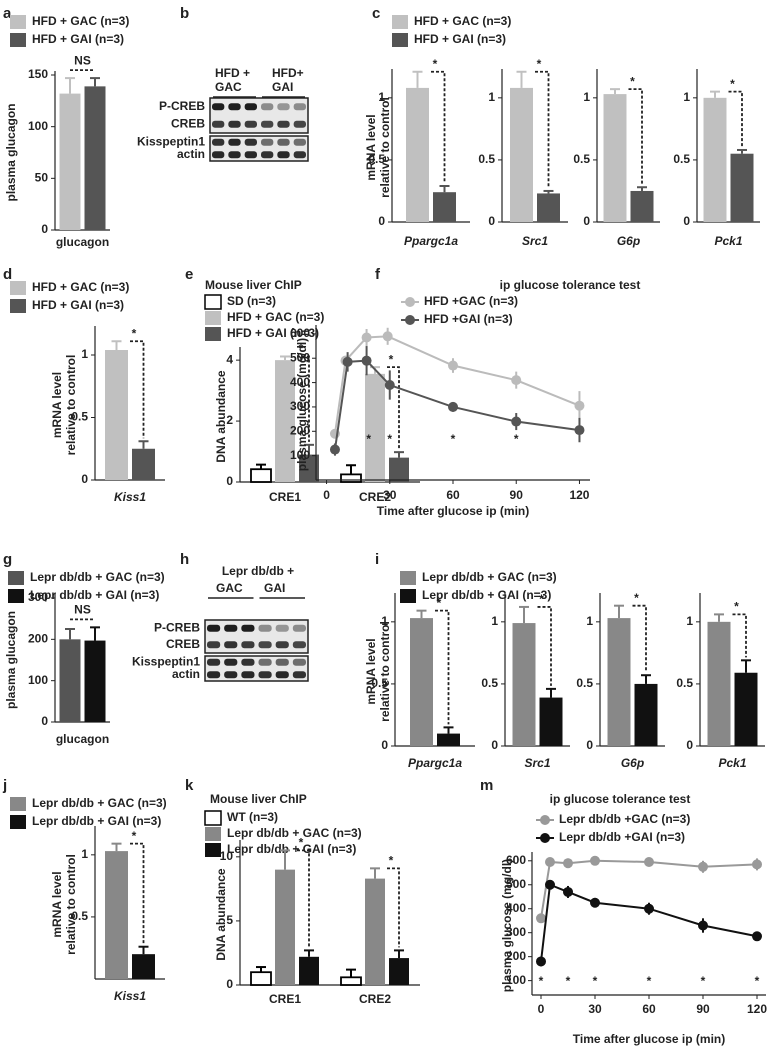 The image size is (777, 1050). What do you see at coordinates (462, 21) in the screenshot?
I see `legend-label: HFD + GAC (n=3)` at bounding box center [462, 21].